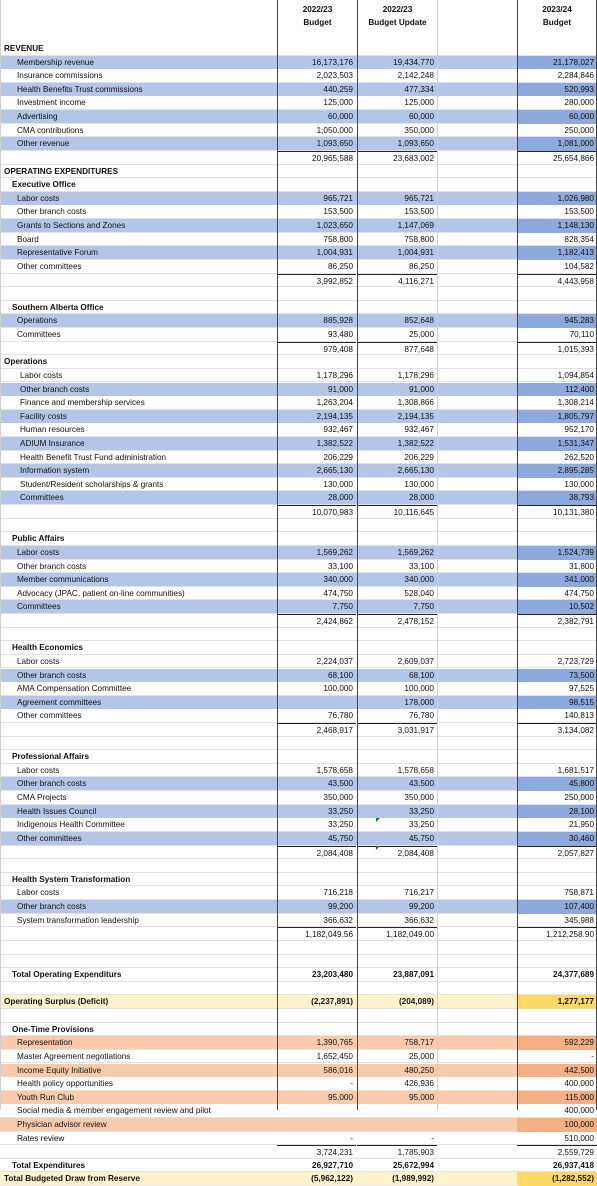 The image size is (597, 1186). Describe the element at coordinates (557, 607) in the screenshot. I see `value-cell: 10,502` at that location.